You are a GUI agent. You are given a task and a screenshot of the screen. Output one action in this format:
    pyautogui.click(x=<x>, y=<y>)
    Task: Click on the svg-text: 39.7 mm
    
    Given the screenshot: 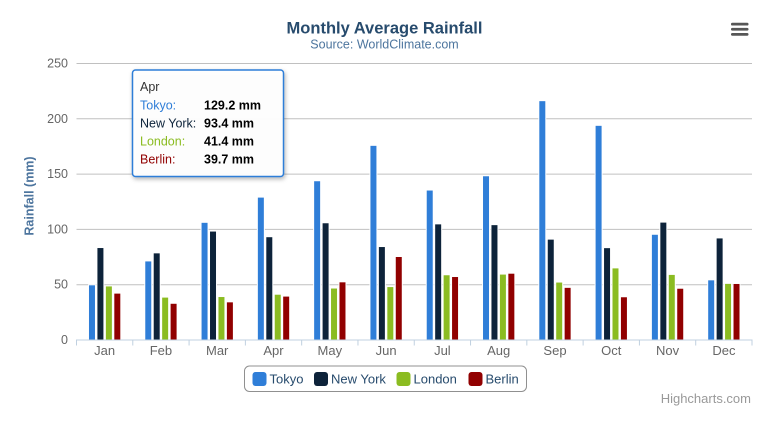 What is the action you would take?
    pyautogui.click(x=229, y=160)
    